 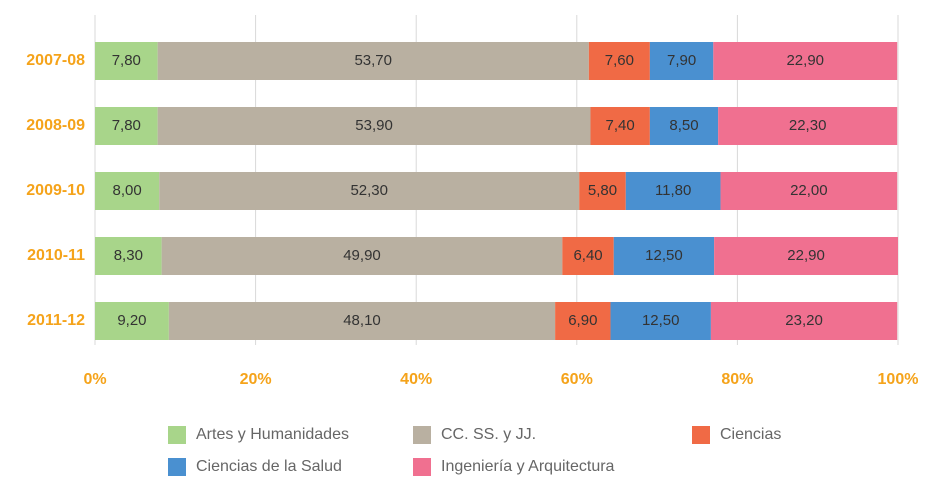 I want to click on data-label: 22,30, so click(x=808, y=125).